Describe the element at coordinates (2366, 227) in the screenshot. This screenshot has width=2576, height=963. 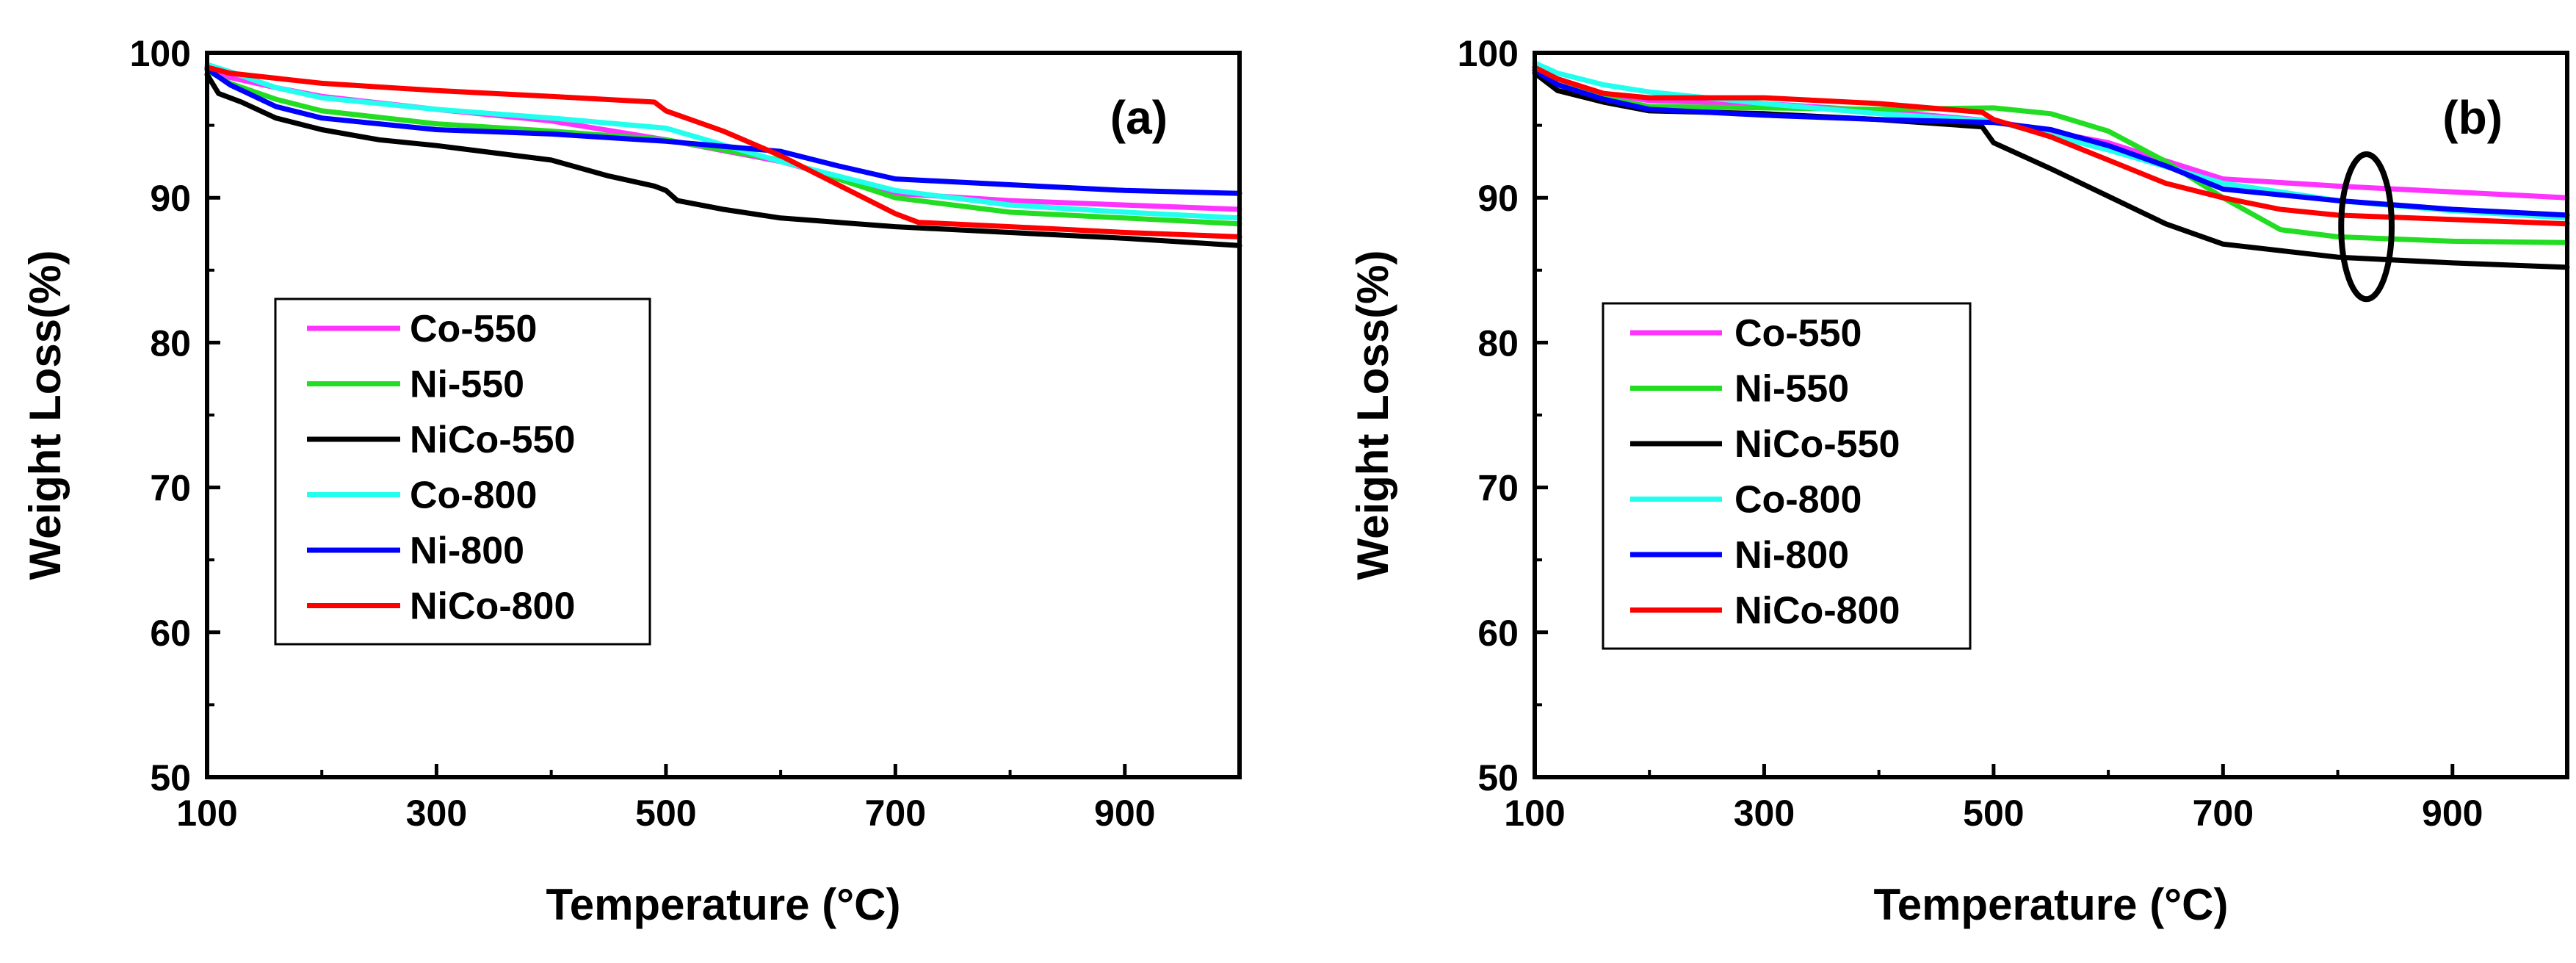
I see `highlight-ellipse` at that location.